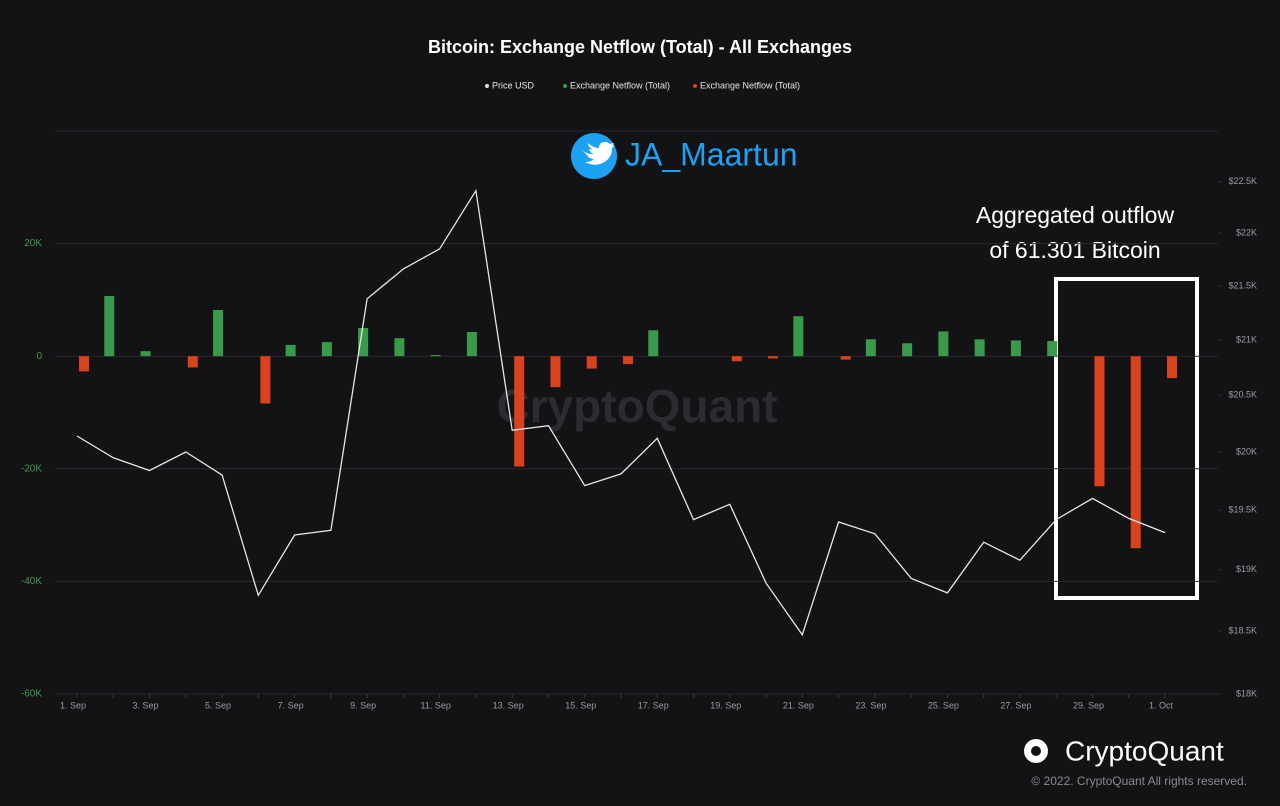 The height and width of the screenshot is (806, 1280). What do you see at coordinates (513, 85) in the screenshot?
I see `legend-label: Price USD` at bounding box center [513, 85].